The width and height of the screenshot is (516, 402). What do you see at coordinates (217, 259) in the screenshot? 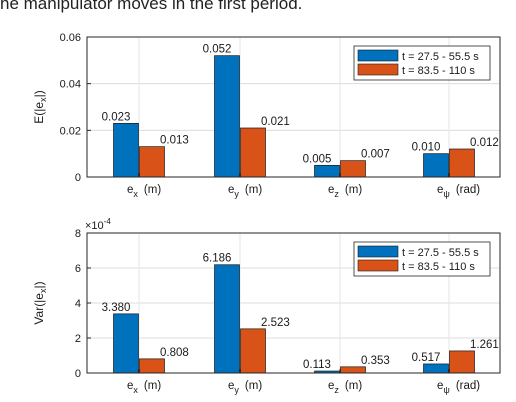
I see `data-label: 6.186` at bounding box center [217, 259].